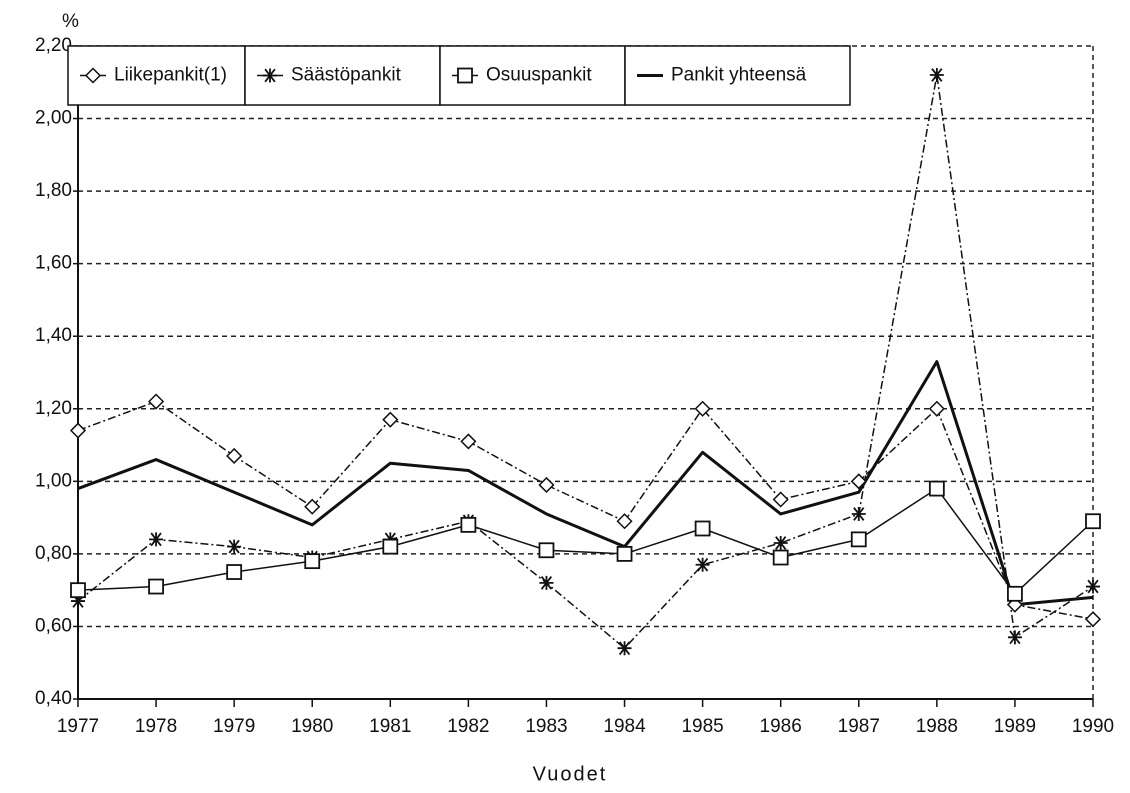  I want to click on x-tick-label: 1981, so click(390, 726).